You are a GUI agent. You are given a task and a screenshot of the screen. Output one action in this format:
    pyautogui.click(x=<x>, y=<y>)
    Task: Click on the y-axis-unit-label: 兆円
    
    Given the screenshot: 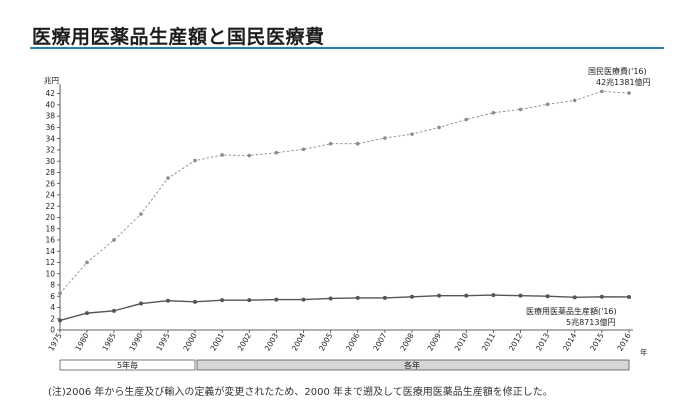 What is the action you would take?
    pyautogui.click(x=51, y=80)
    